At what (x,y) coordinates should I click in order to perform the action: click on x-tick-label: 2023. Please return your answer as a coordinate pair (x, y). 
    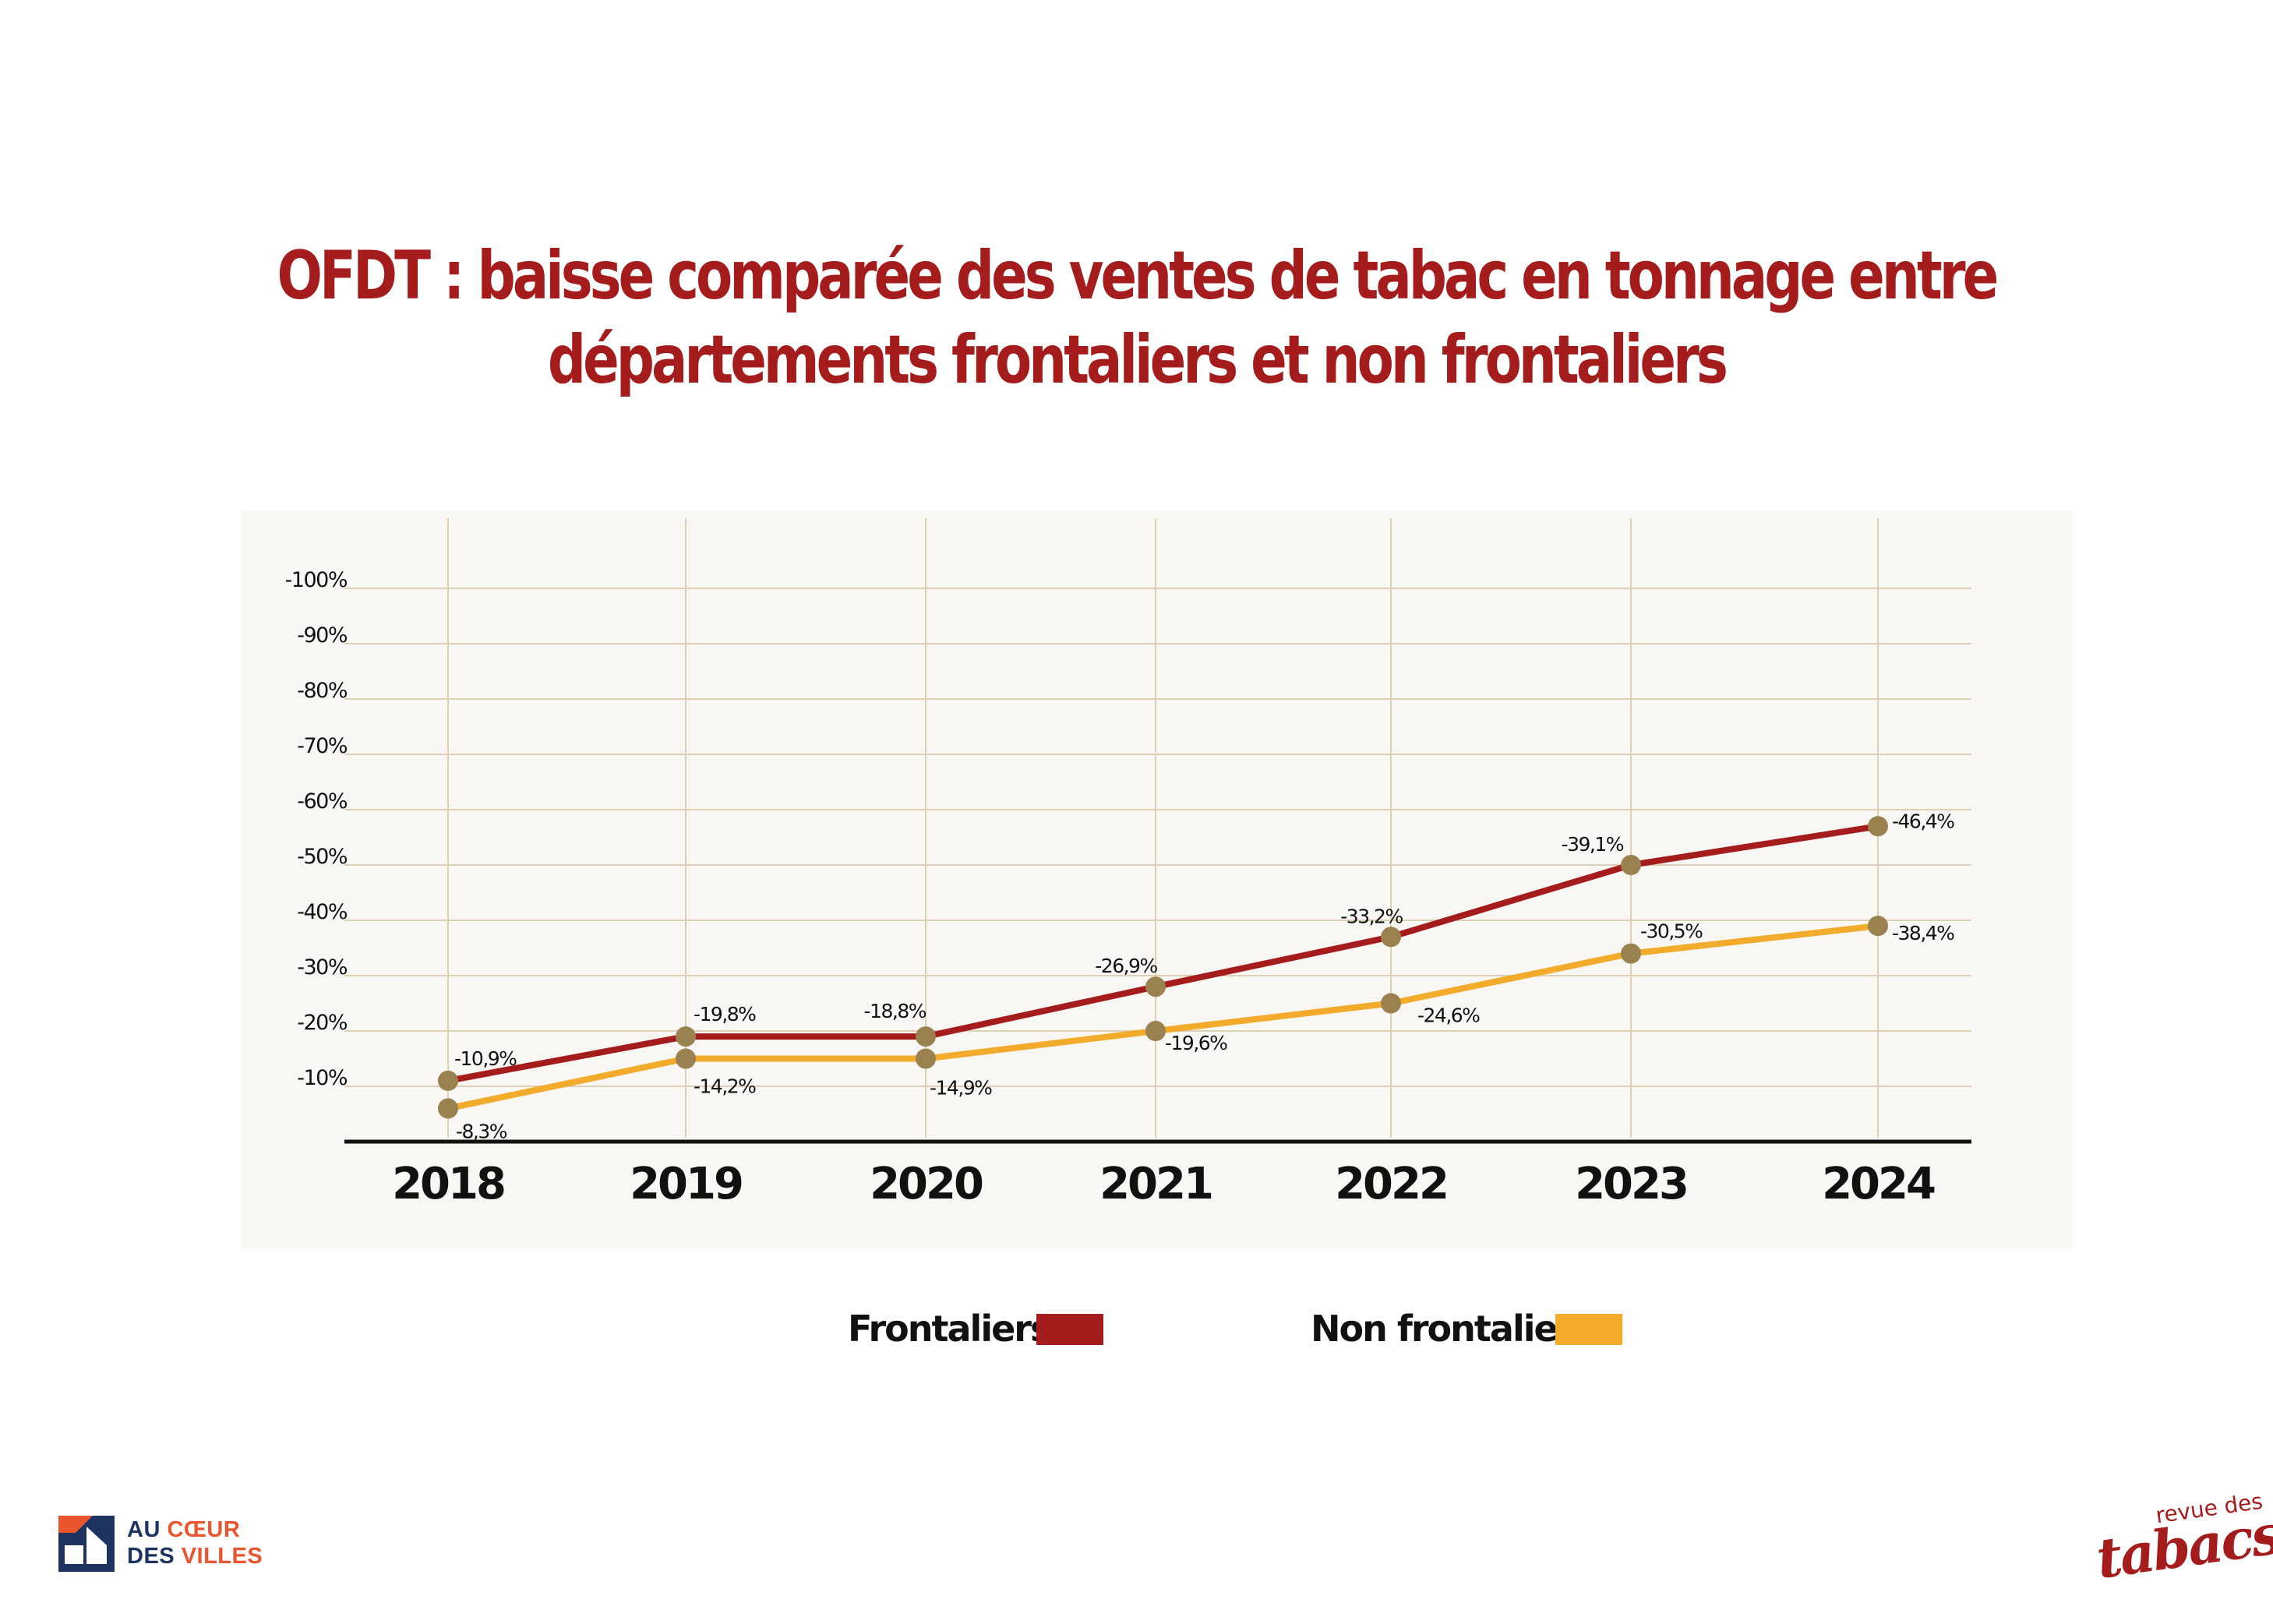
    Looking at the image, I should click on (1631, 1184).